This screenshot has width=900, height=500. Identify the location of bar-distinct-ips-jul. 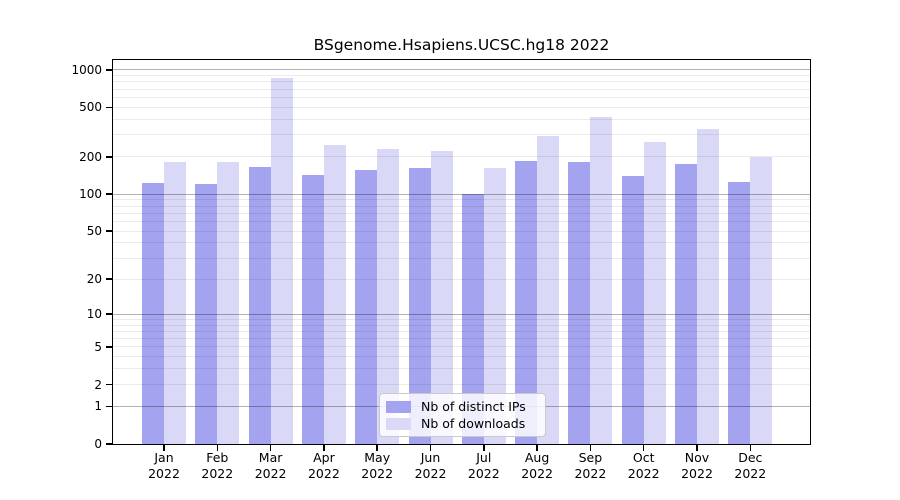
(472, 319).